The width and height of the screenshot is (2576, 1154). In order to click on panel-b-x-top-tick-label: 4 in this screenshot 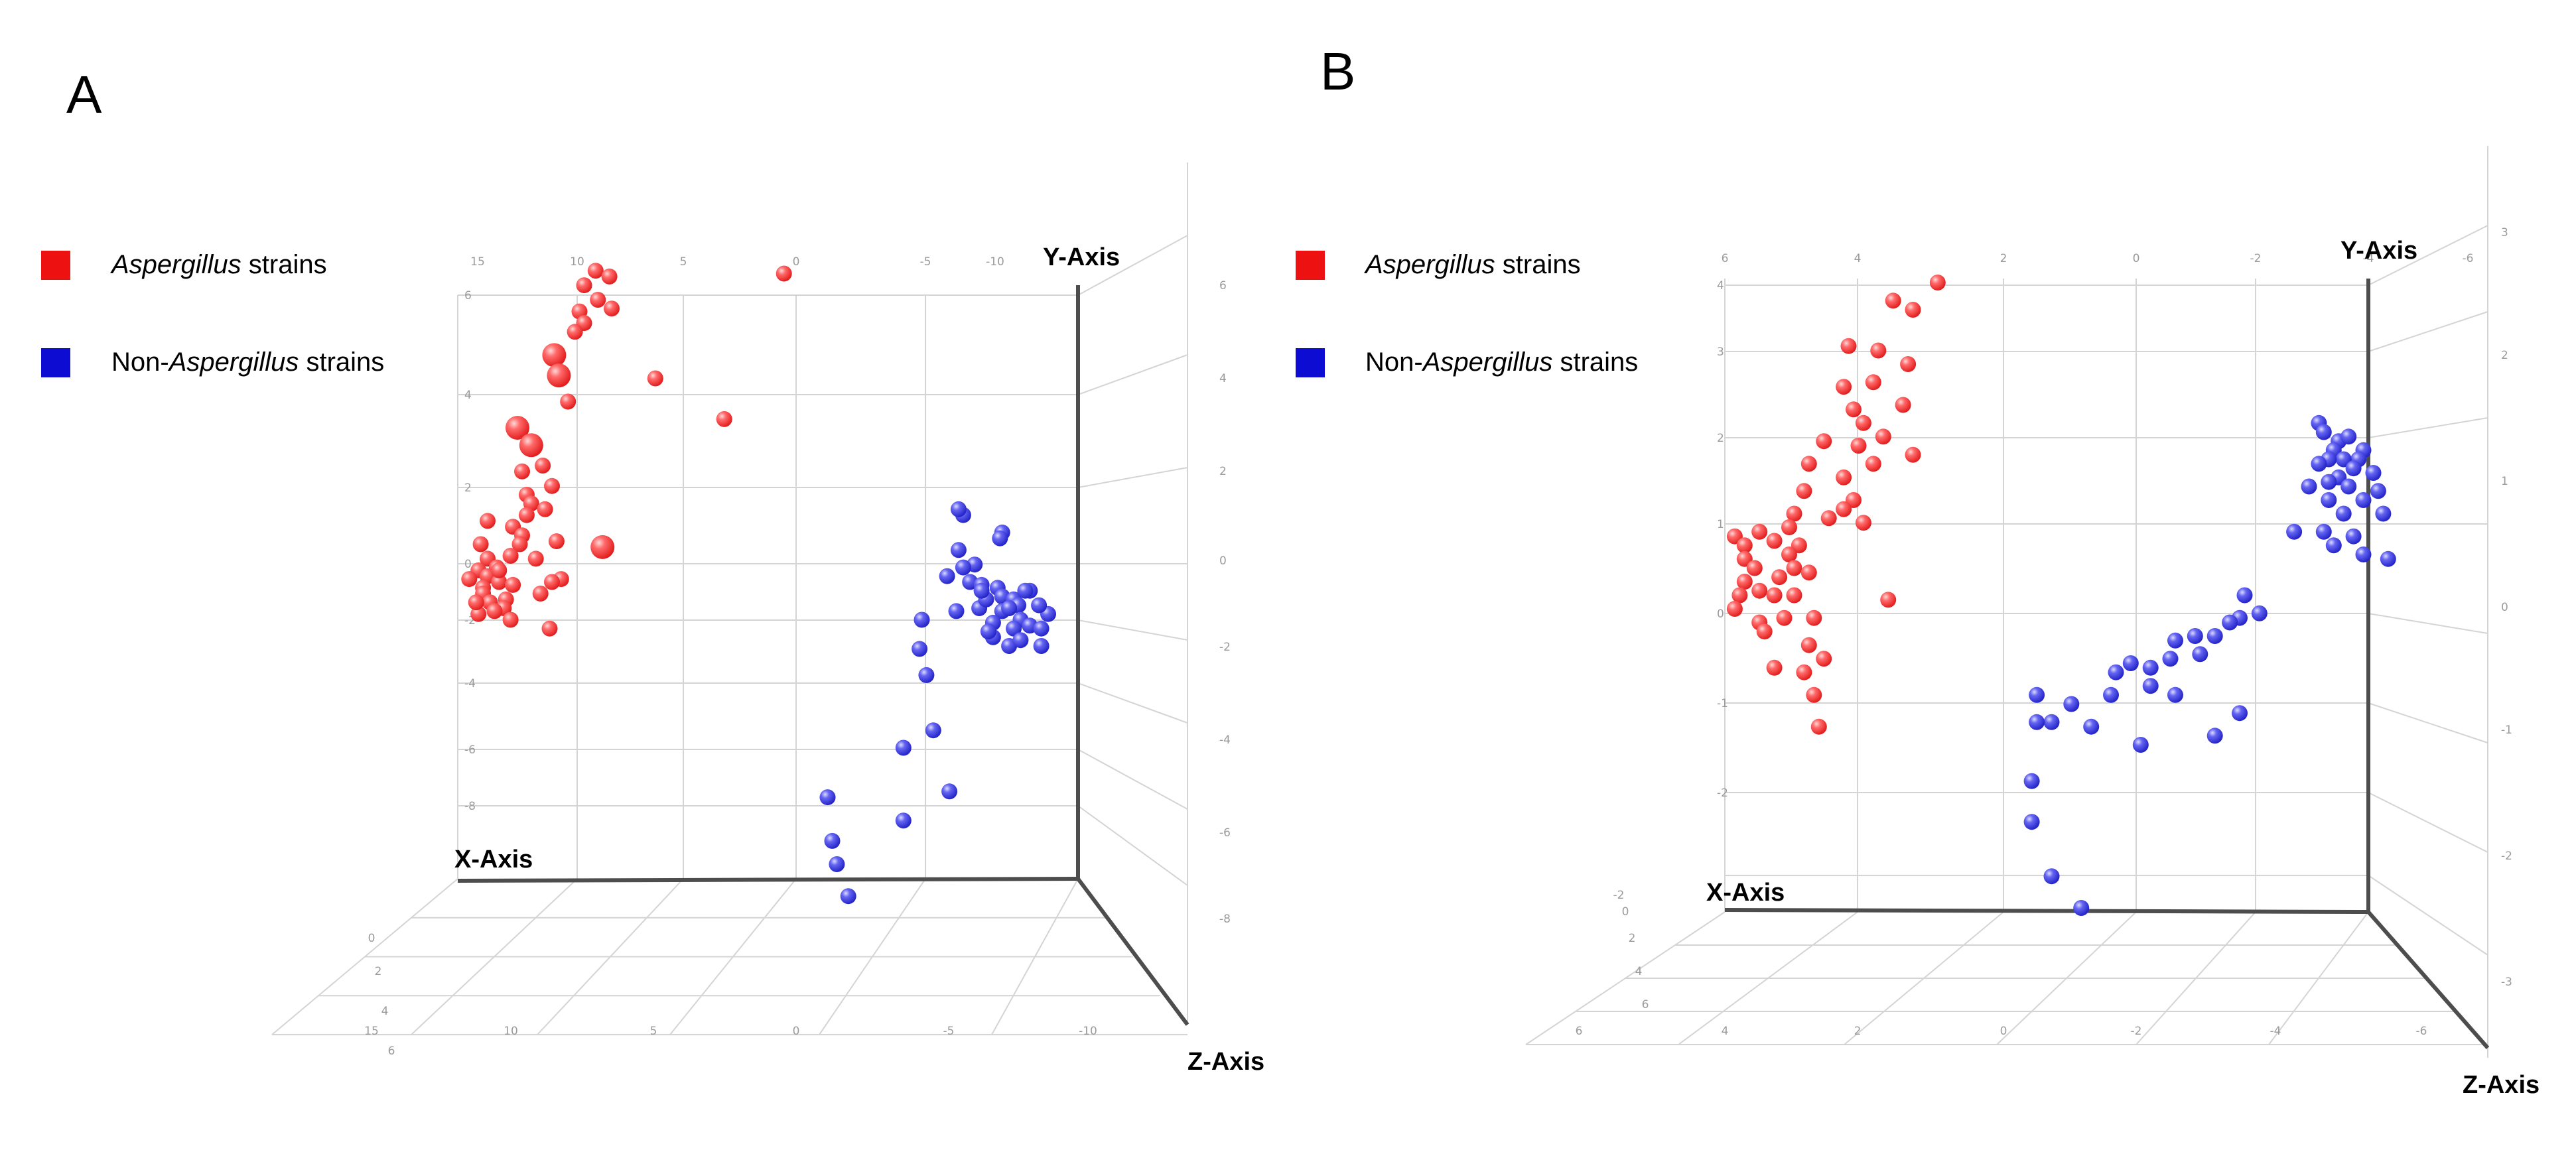, I will do `click(1858, 258)`.